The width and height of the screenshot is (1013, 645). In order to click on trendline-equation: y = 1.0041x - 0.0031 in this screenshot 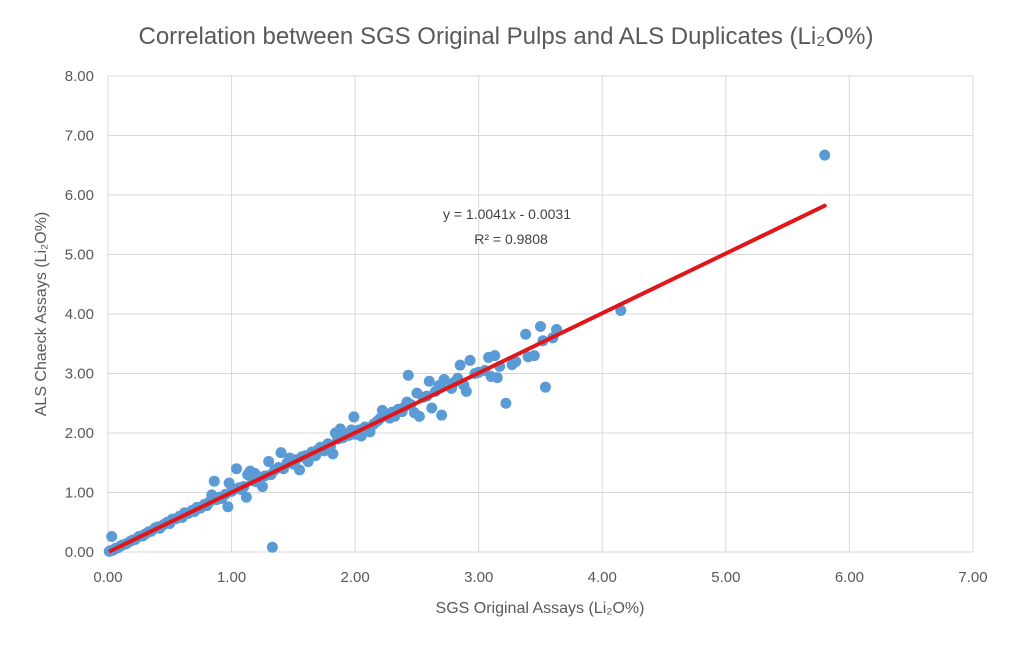, I will do `click(507, 214)`.